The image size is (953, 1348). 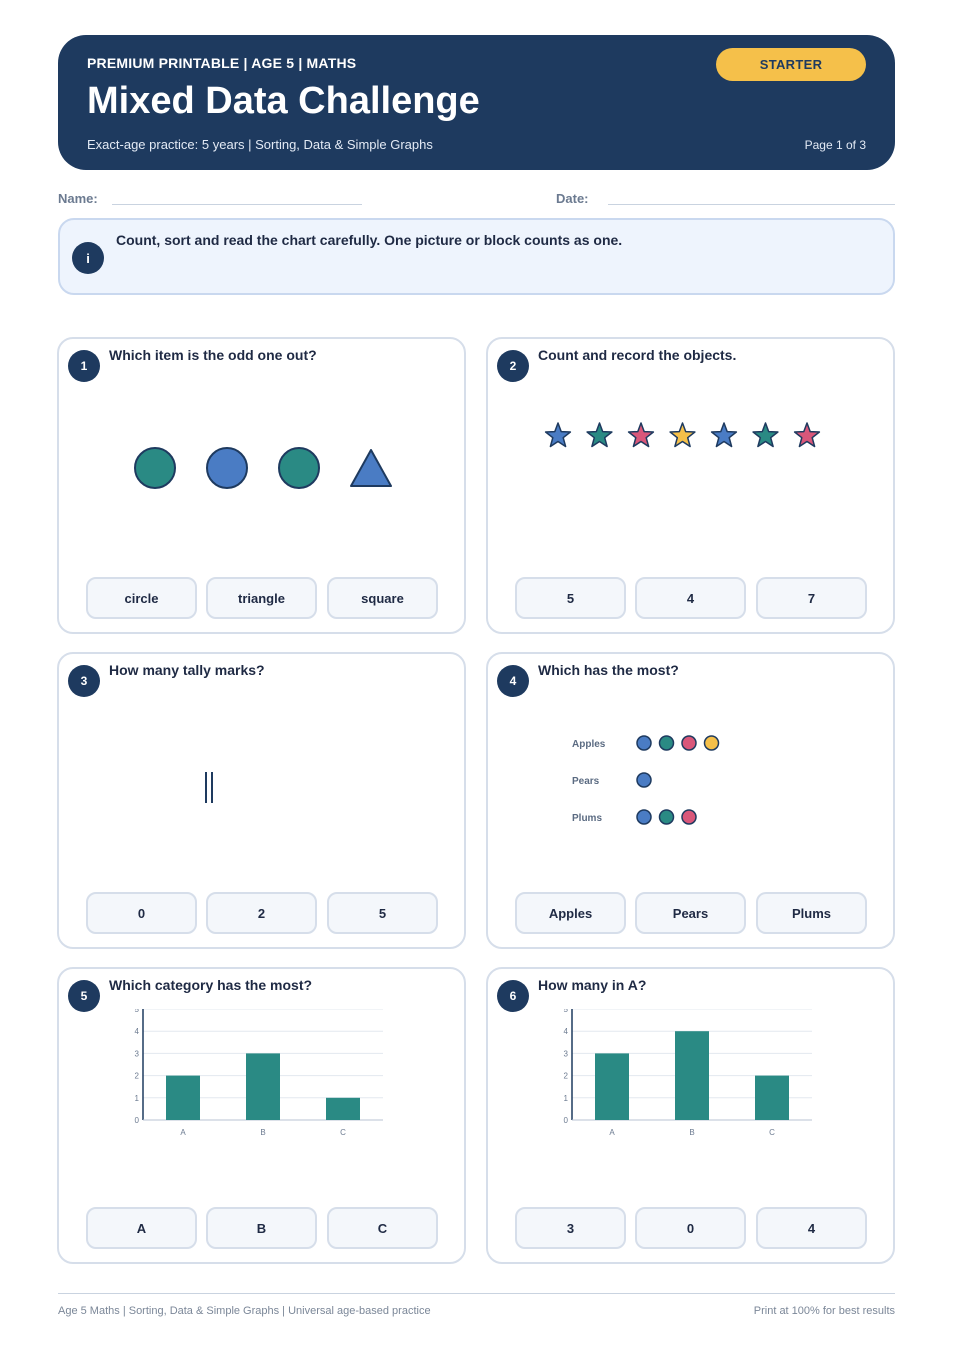 I want to click on shapes-visual, so click(x=263, y=468).